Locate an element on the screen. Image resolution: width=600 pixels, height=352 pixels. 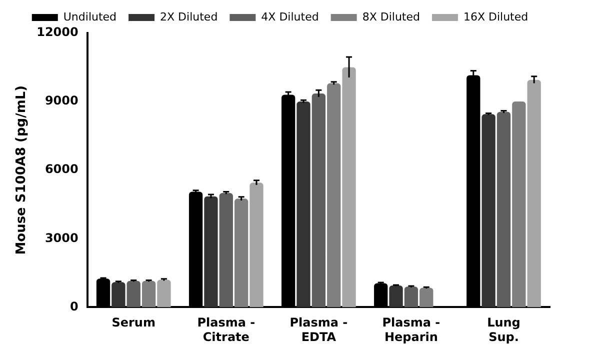
x-tick-label: Serum is located at coordinates (134, 323).